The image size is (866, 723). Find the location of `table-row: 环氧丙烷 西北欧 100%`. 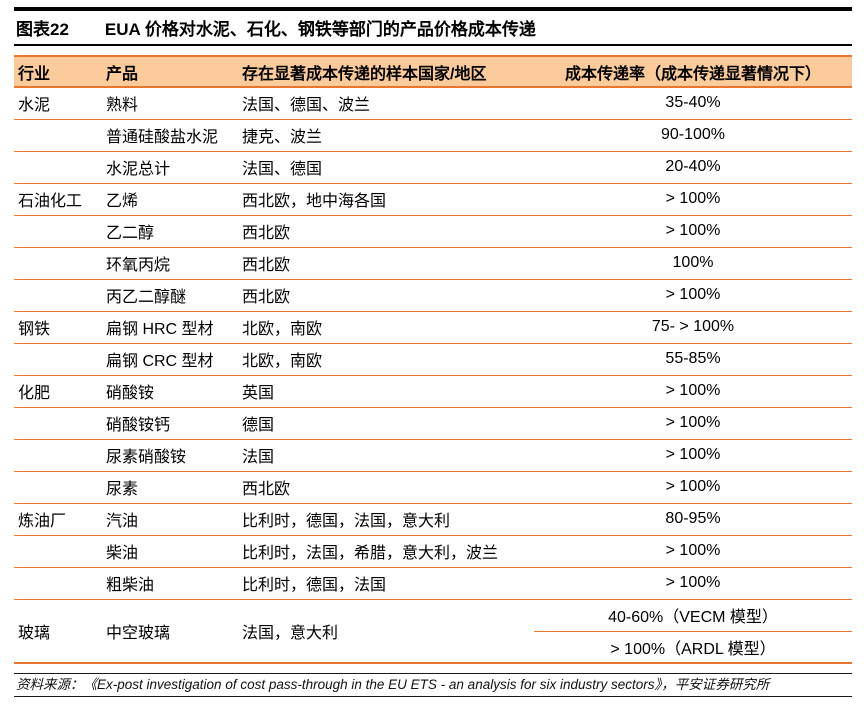

table-row: 环氧丙烷 西北欧 100% is located at coordinates (433, 263).